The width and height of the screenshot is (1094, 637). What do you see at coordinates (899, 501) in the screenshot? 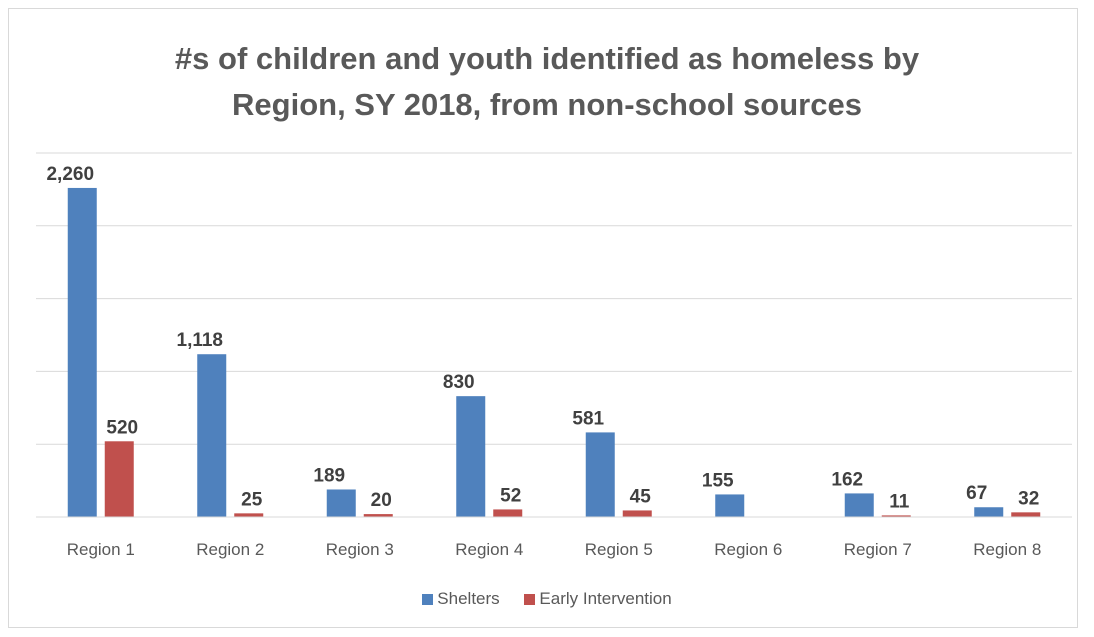
I see `data-label: 11` at bounding box center [899, 501].